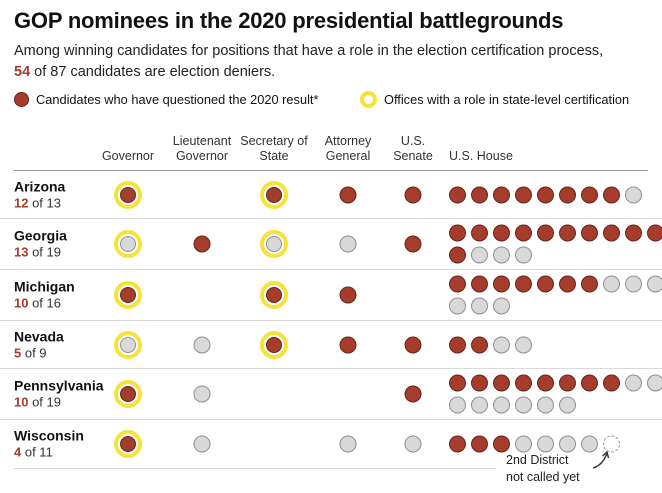 The width and height of the screenshot is (662, 493). What do you see at coordinates (59, 394) in the screenshot?
I see `state-label: Pennsylvania 10 of 19` at bounding box center [59, 394].